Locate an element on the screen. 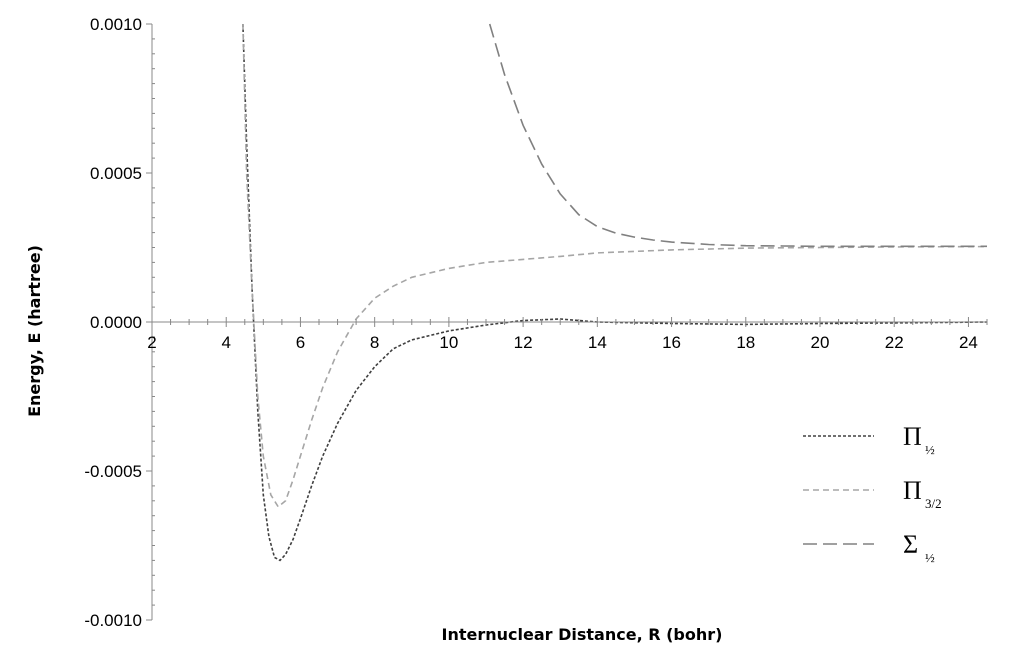  legend-symbol-1: Π is located at coordinates (912, 436).